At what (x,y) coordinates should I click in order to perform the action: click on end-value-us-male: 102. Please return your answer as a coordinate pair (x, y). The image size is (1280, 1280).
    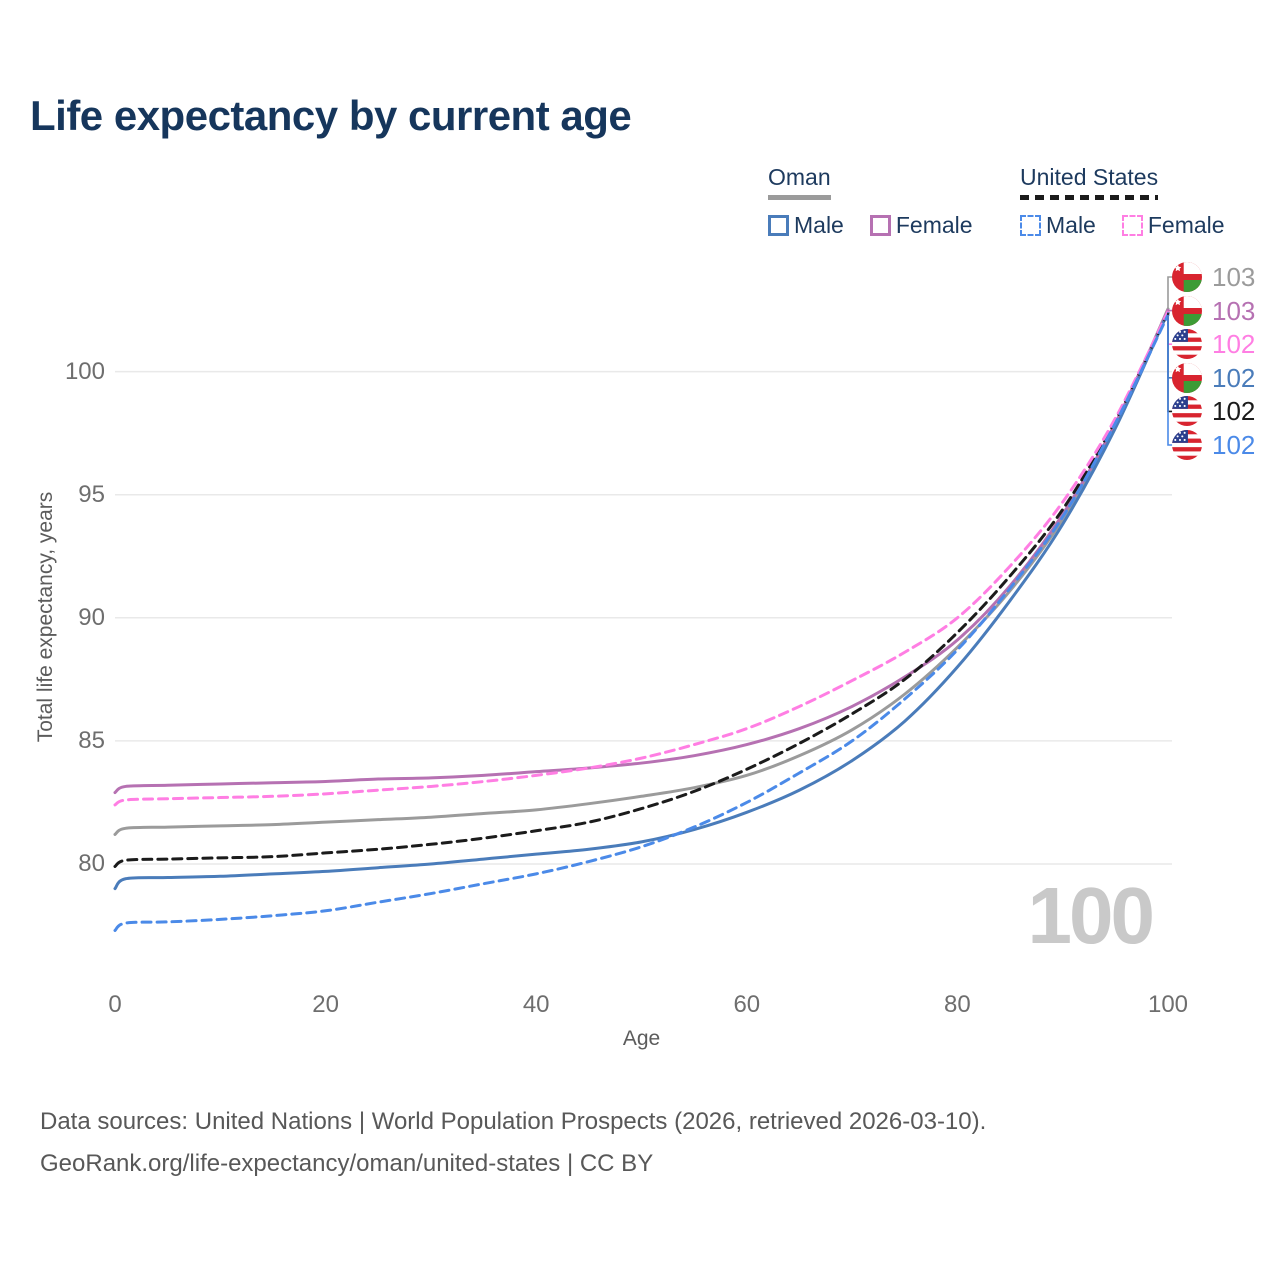
    Looking at the image, I should click on (1234, 445).